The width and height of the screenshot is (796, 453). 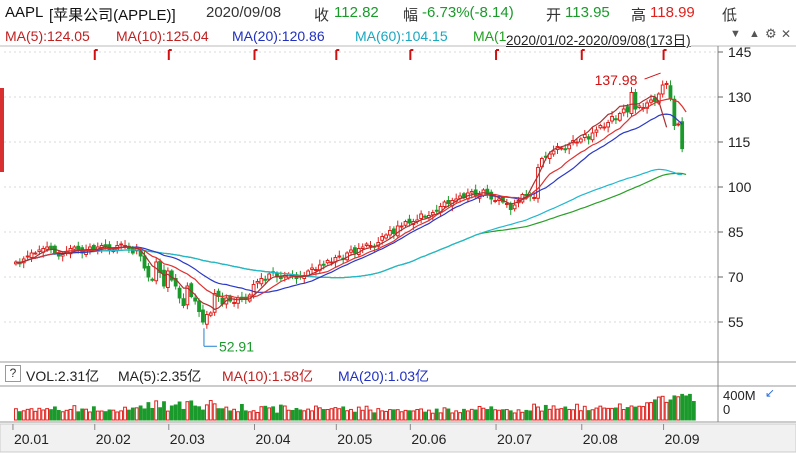 What do you see at coordinates (735, 34) in the screenshot?
I see `chevron-down-icon: ▼` at bounding box center [735, 34].